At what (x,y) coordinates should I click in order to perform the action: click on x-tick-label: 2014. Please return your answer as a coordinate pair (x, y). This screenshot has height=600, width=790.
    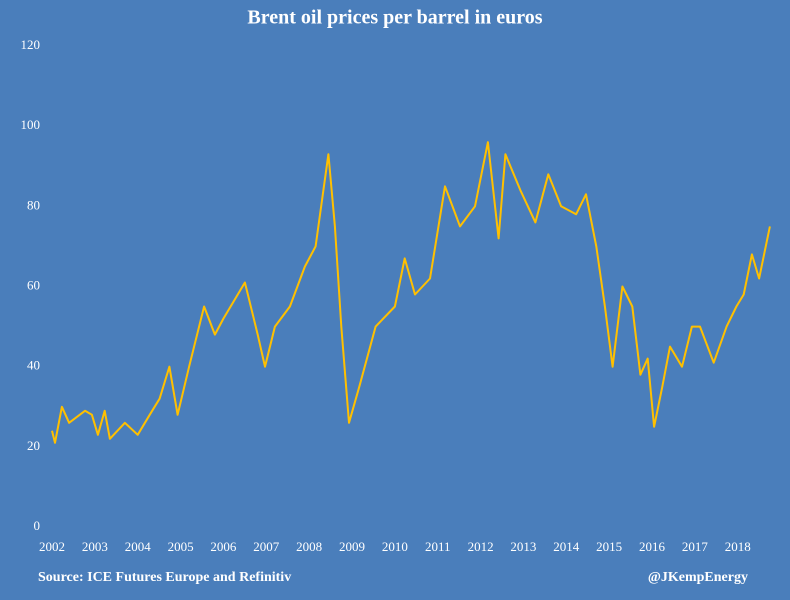
    Looking at the image, I should click on (566, 546).